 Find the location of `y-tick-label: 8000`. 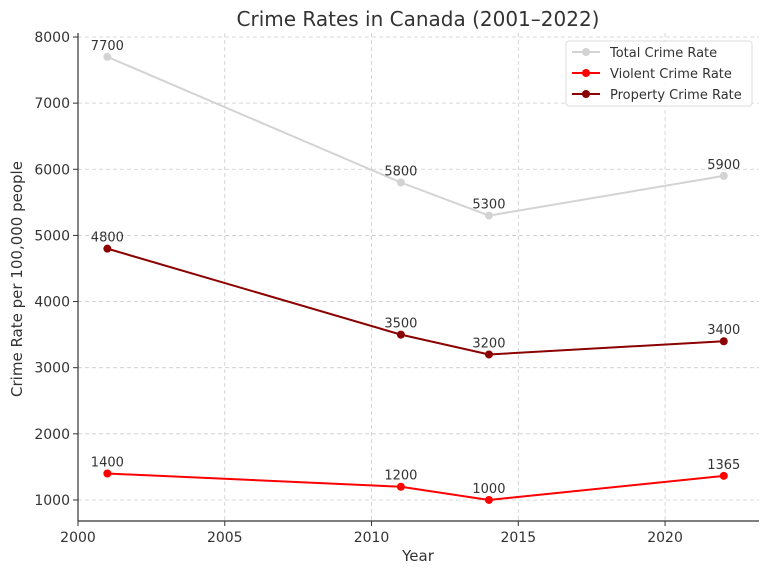

y-tick-label: 8000 is located at coordinates (52, 38).